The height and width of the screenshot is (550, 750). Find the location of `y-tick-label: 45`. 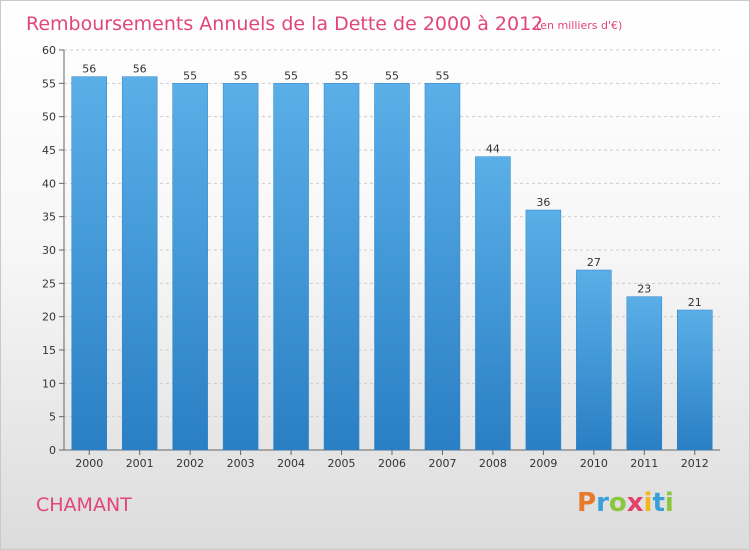

y-tick-label: 45 is located at coordinates (49, 150).